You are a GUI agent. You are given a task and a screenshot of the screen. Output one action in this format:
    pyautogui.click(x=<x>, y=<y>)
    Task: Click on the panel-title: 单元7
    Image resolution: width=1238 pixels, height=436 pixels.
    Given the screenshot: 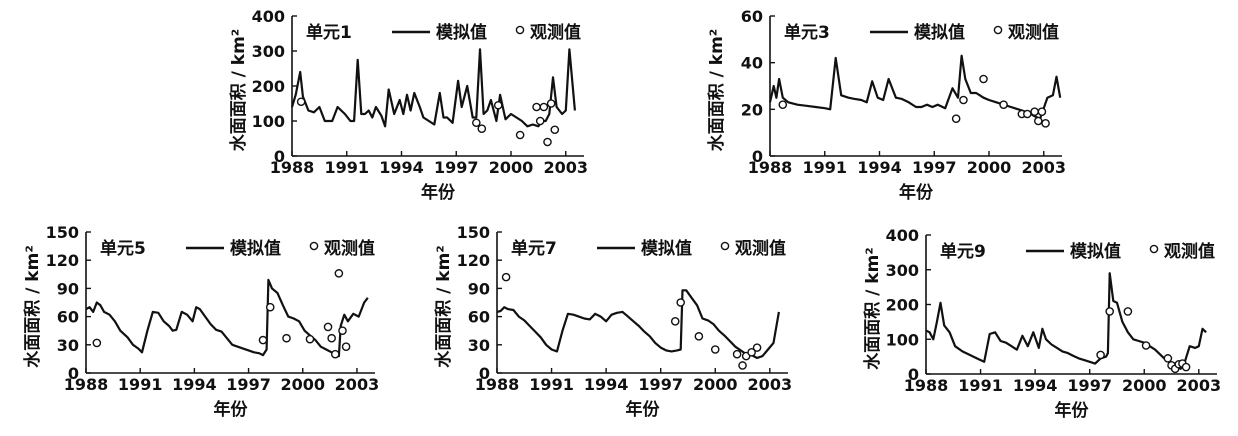 What is the action you would take?
    pyautogui.click(x=534, y=248)
    